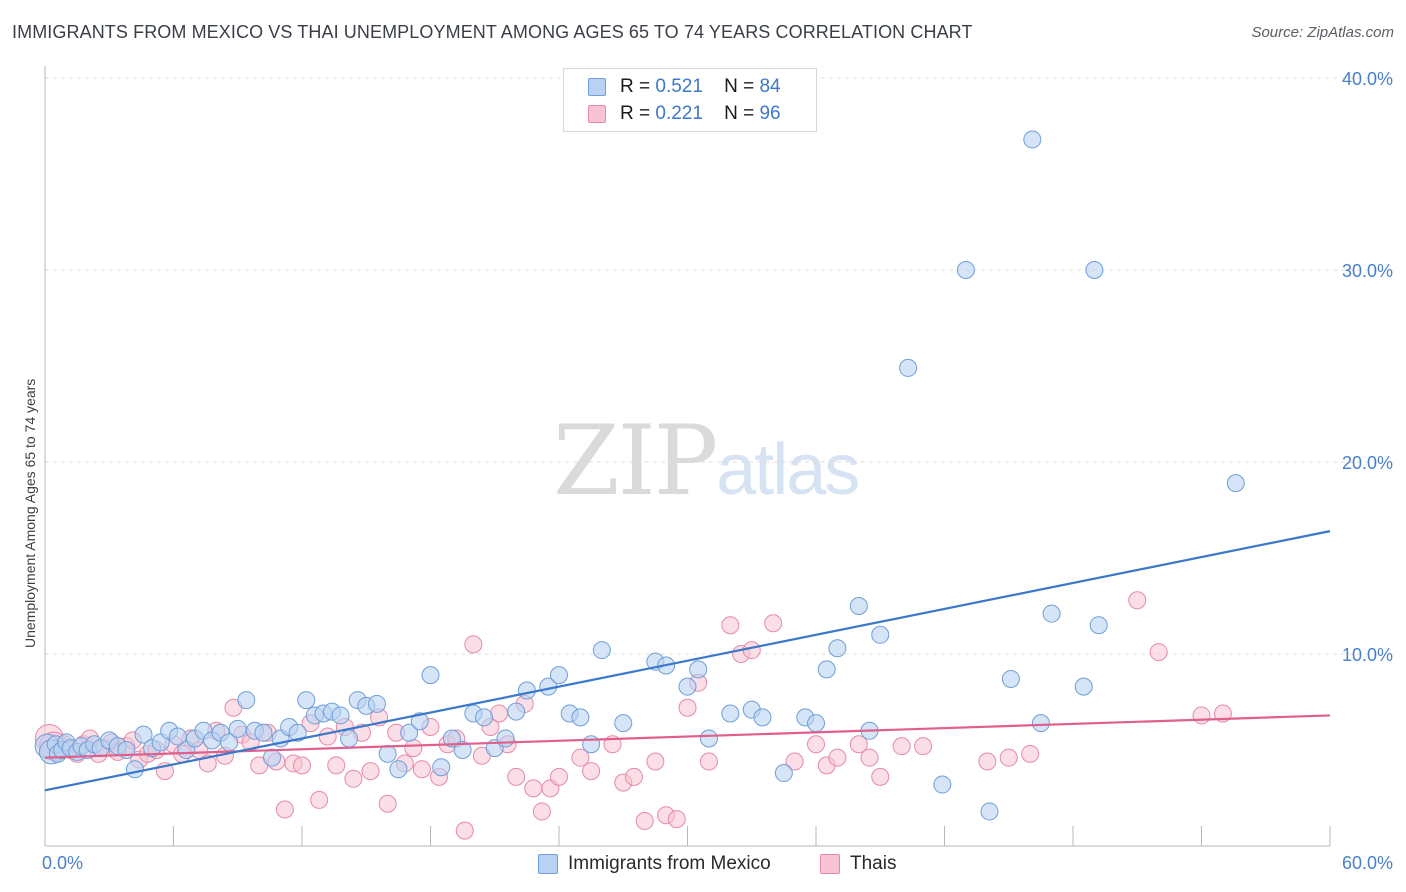  Describe the element at coordinates (597, 114) in the screenshot. I see `legend-swatch-thais` at that location.